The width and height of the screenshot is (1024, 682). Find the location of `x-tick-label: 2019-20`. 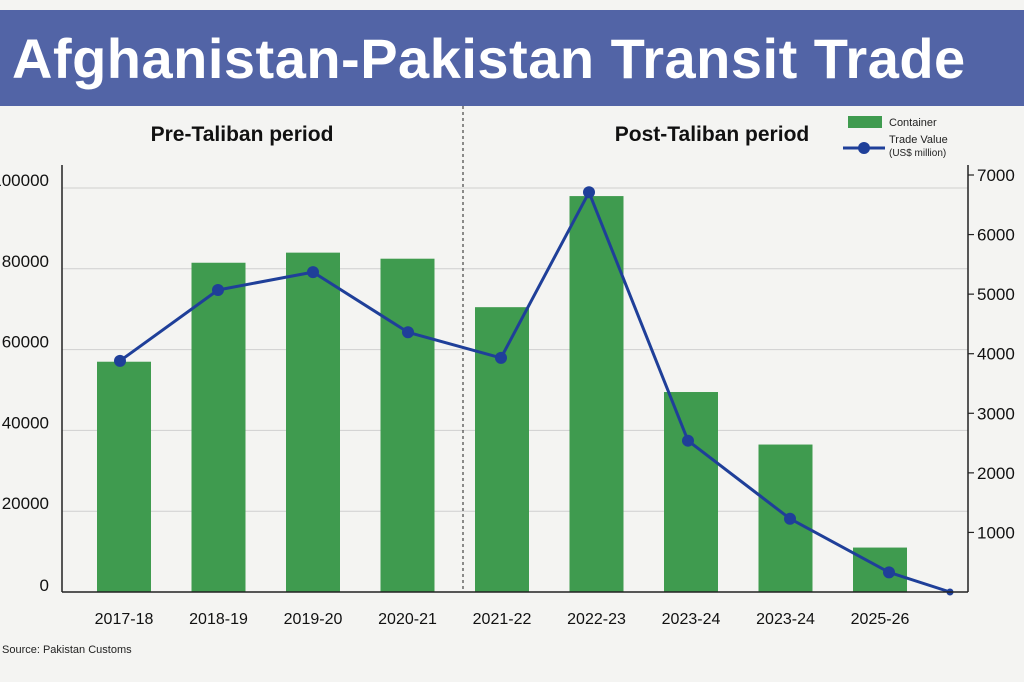

x-tick-label: 2019-20 is located at coordinates (313, 619).